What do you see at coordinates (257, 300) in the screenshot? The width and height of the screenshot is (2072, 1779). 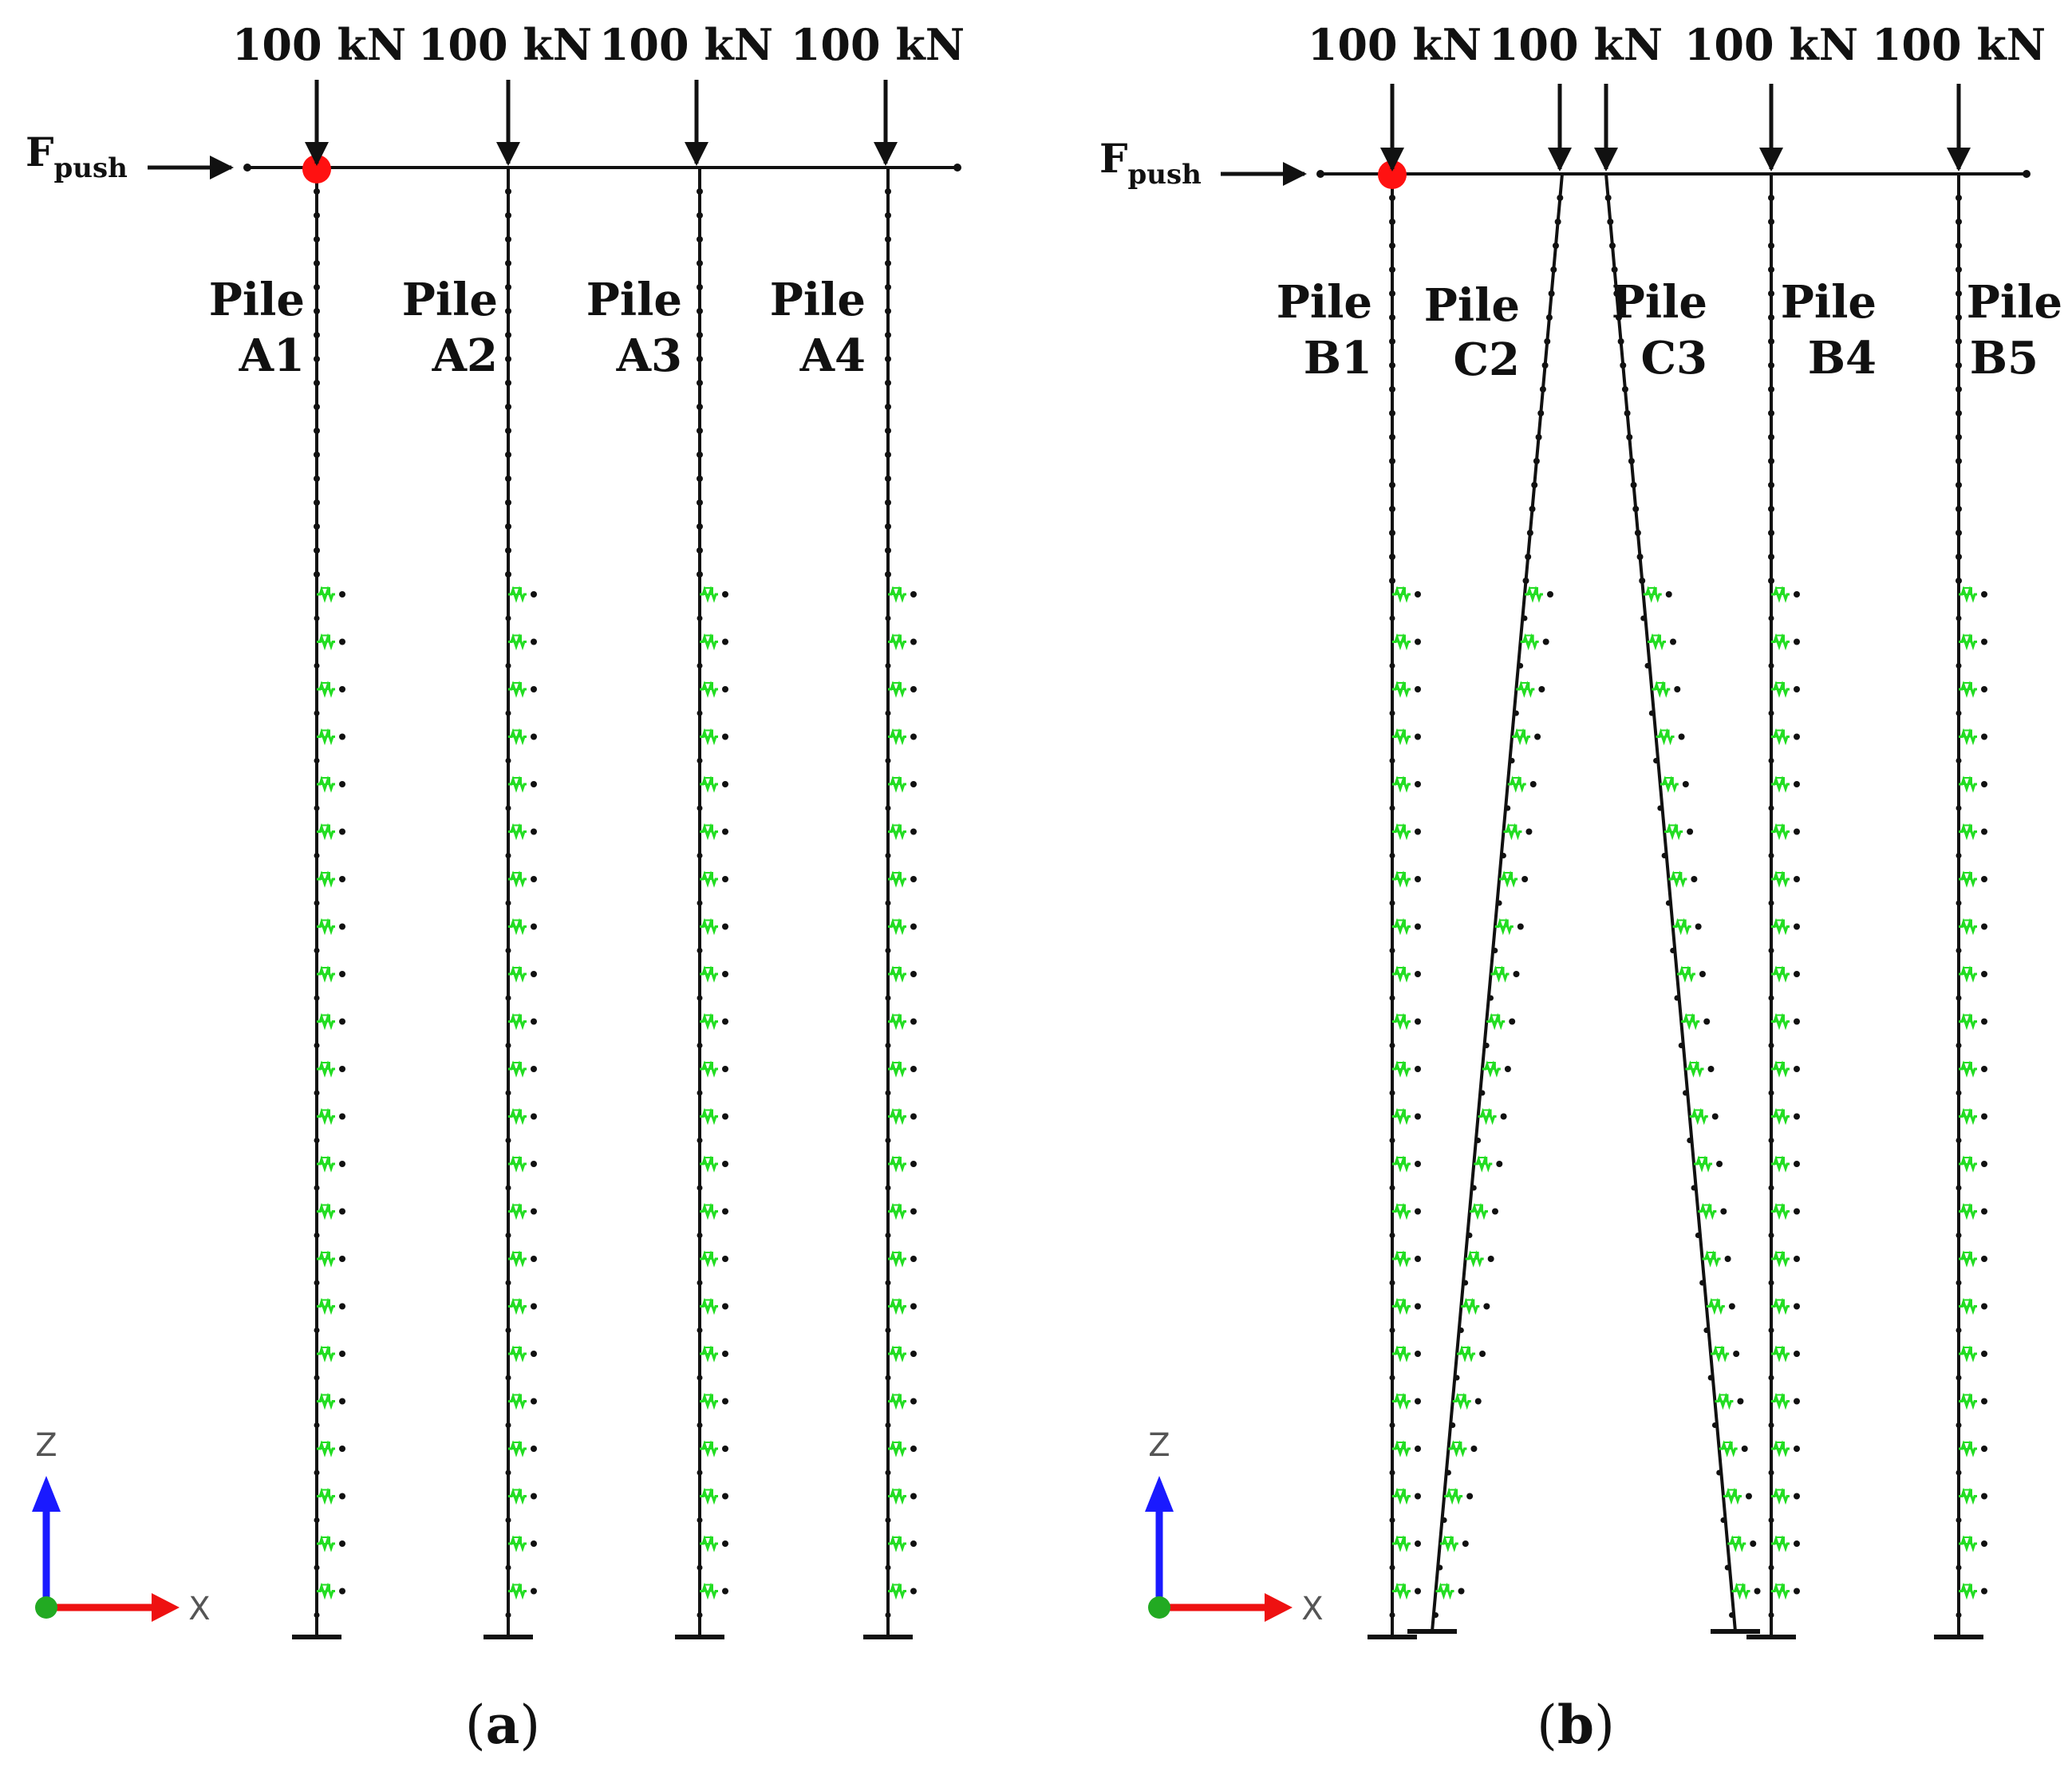 I see `pile-label-a1-word: Pile` at bounding box center [257, 300].